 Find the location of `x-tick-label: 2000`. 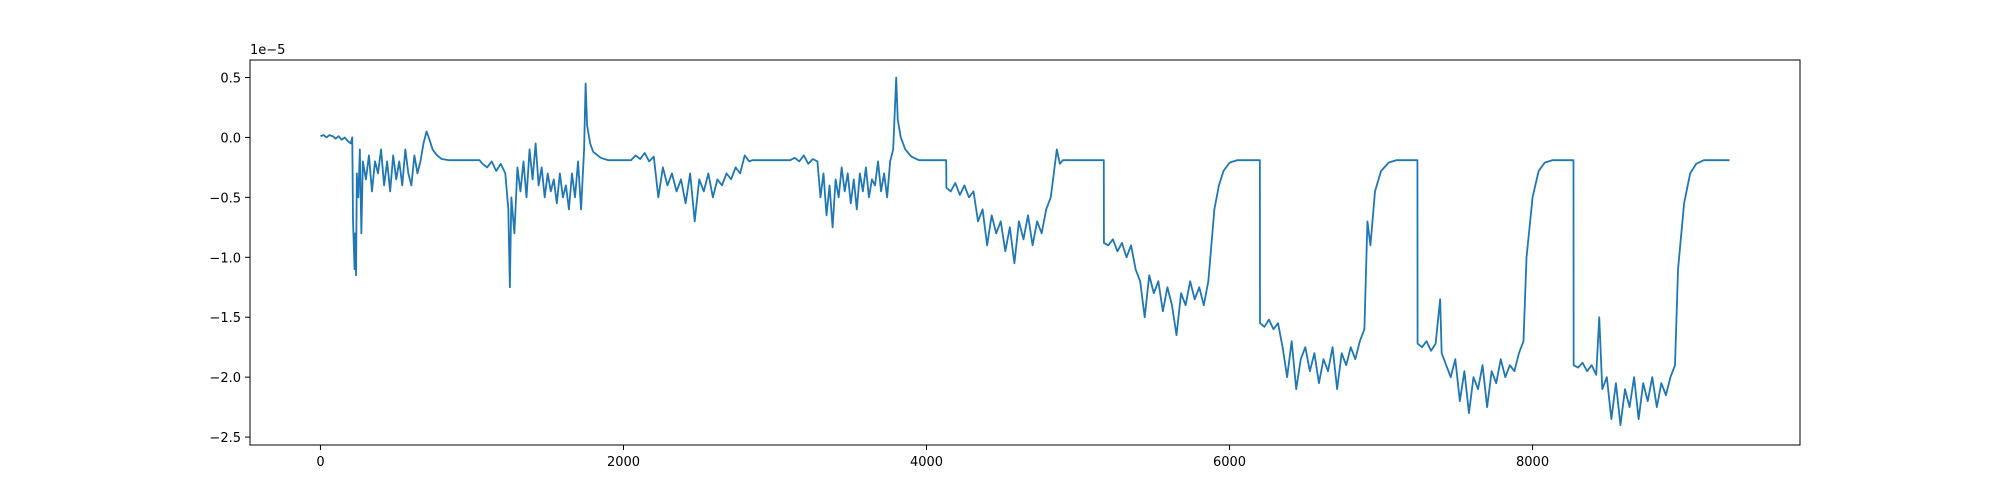

x-tick-label: 2000 is located at coordinates (623, 462).